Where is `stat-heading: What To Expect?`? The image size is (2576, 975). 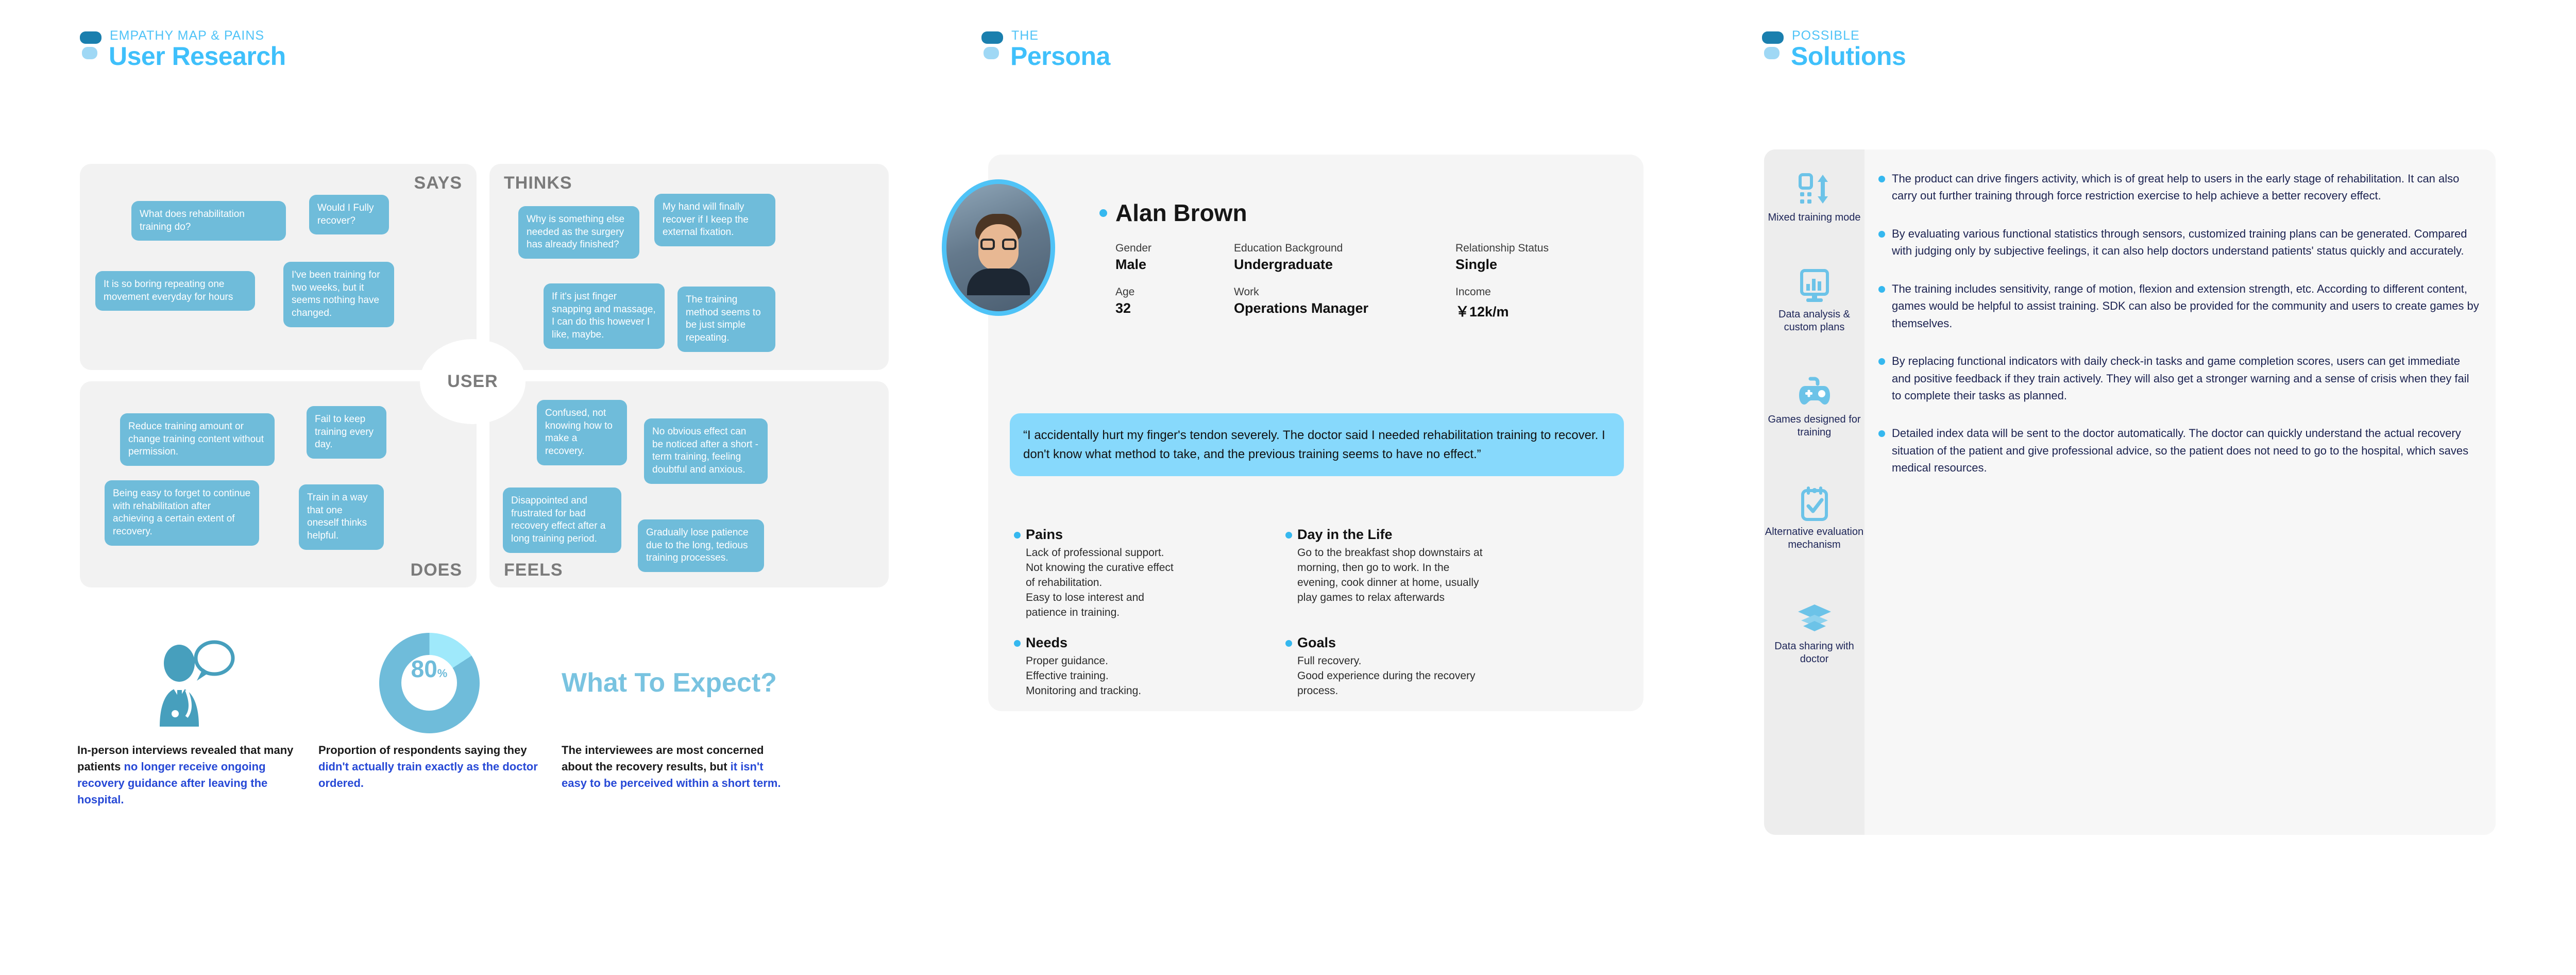
stat-heading: What To Expect? is located at coordinates (669, 682).